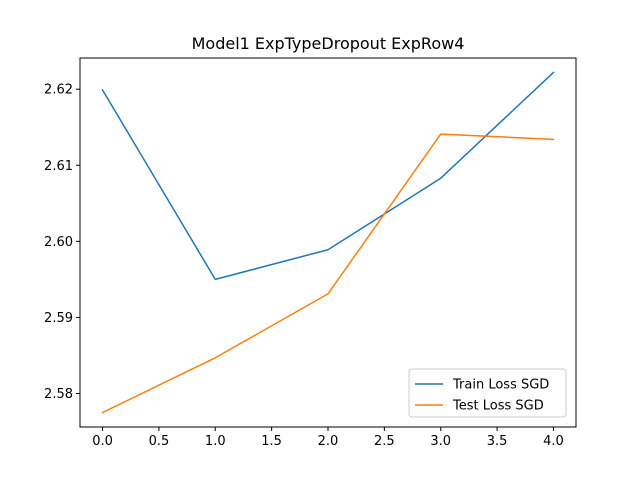 This screenshot has width=640, height=480. I want to click on legend-box, so click(487, 393).